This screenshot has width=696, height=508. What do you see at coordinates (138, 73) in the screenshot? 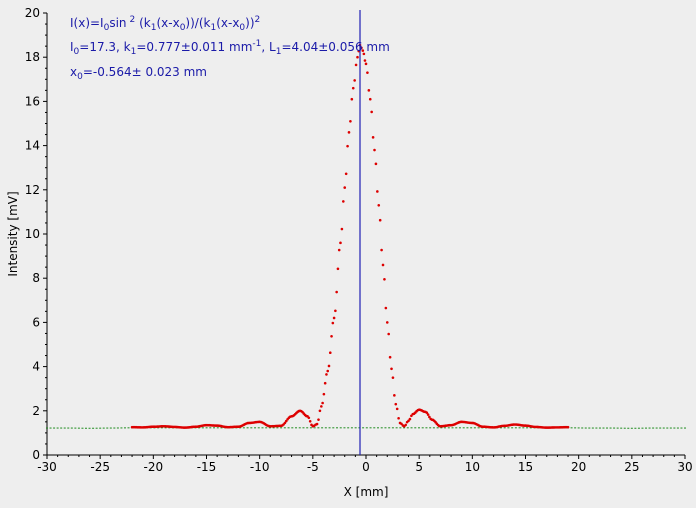
I see `annotation-line-3: x0=-0.564± 0.023 mm` at bounding box center [138, 73].